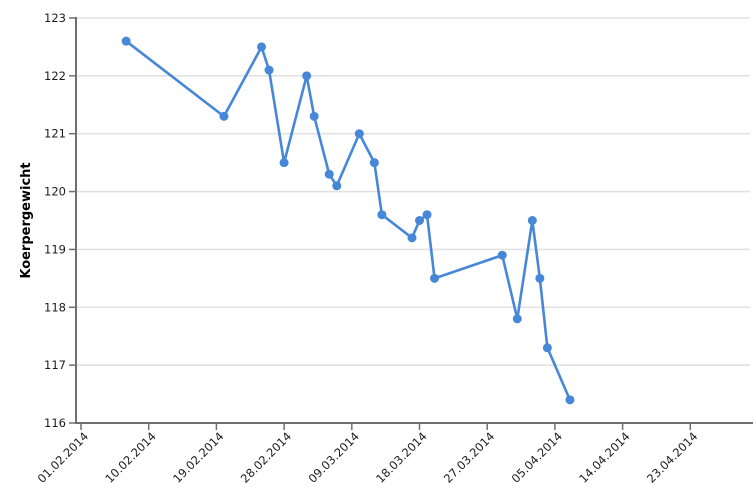  I want to click on y-tick-label: 122, so click(55, 76).